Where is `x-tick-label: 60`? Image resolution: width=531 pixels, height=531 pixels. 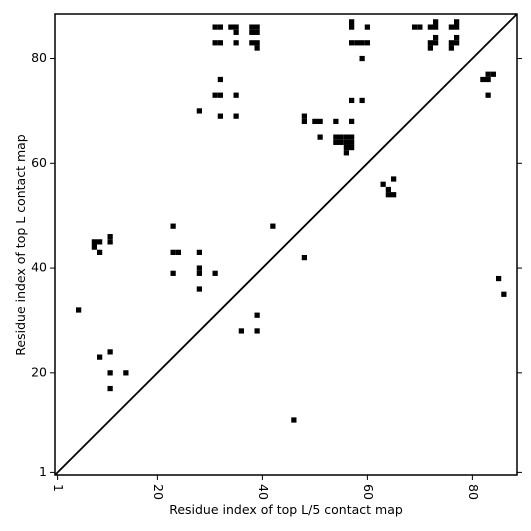
x-tick-label: 60 is located at coordinates (368, 492).